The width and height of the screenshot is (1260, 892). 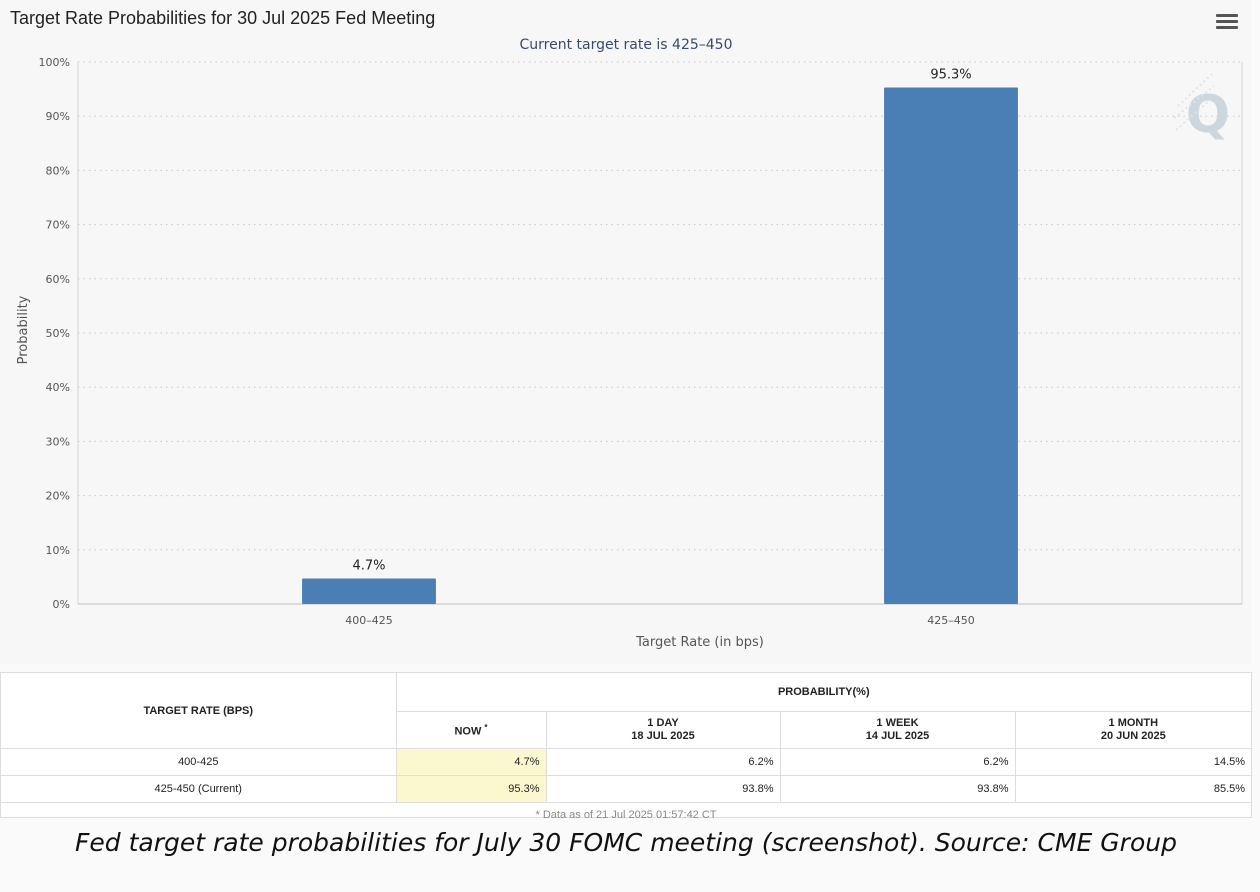 What do you see at coordinates (198, 789) in the screenshot?
I see `rate-cell: 425-450 (Current)` at bounding box center [198, 789].